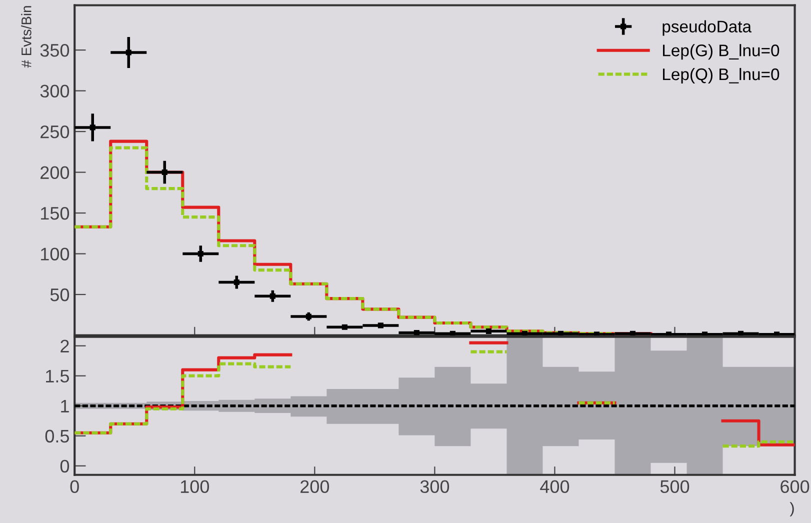 This screenshot has width=811, height=523. What do you see at coordinates (65, 466) in the screenshot?
I see `y-tick-label: 0` at bounding box center [65, 466].